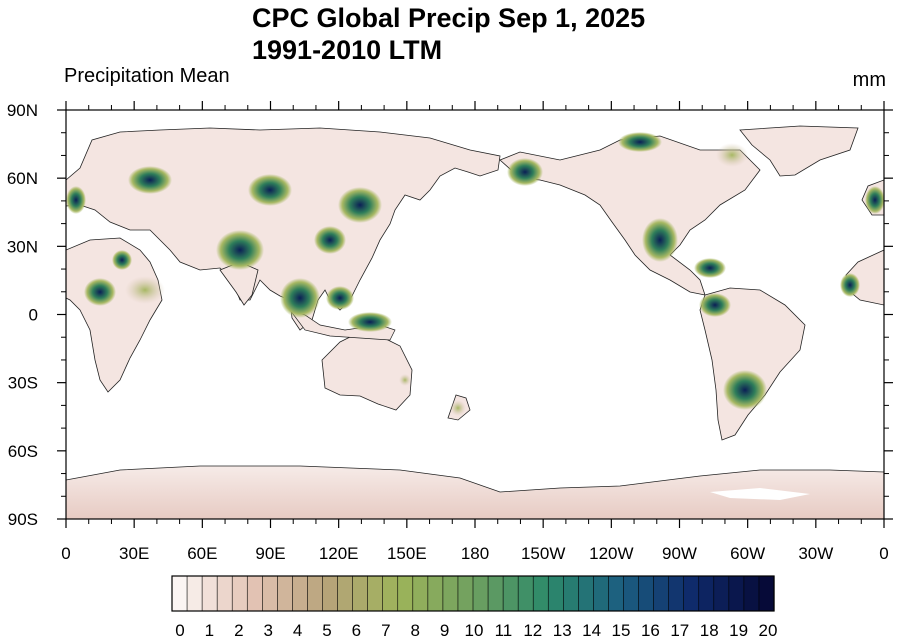  I want to click on lat-label: 90S, so click(23, 519).